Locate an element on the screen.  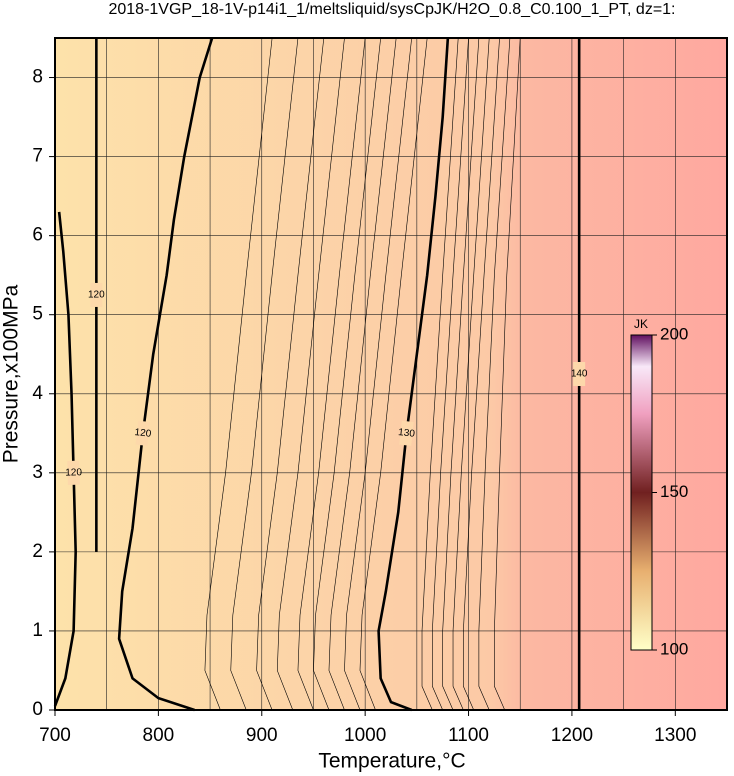
y-tick-label: 6 is located at coordinates (37, 235).